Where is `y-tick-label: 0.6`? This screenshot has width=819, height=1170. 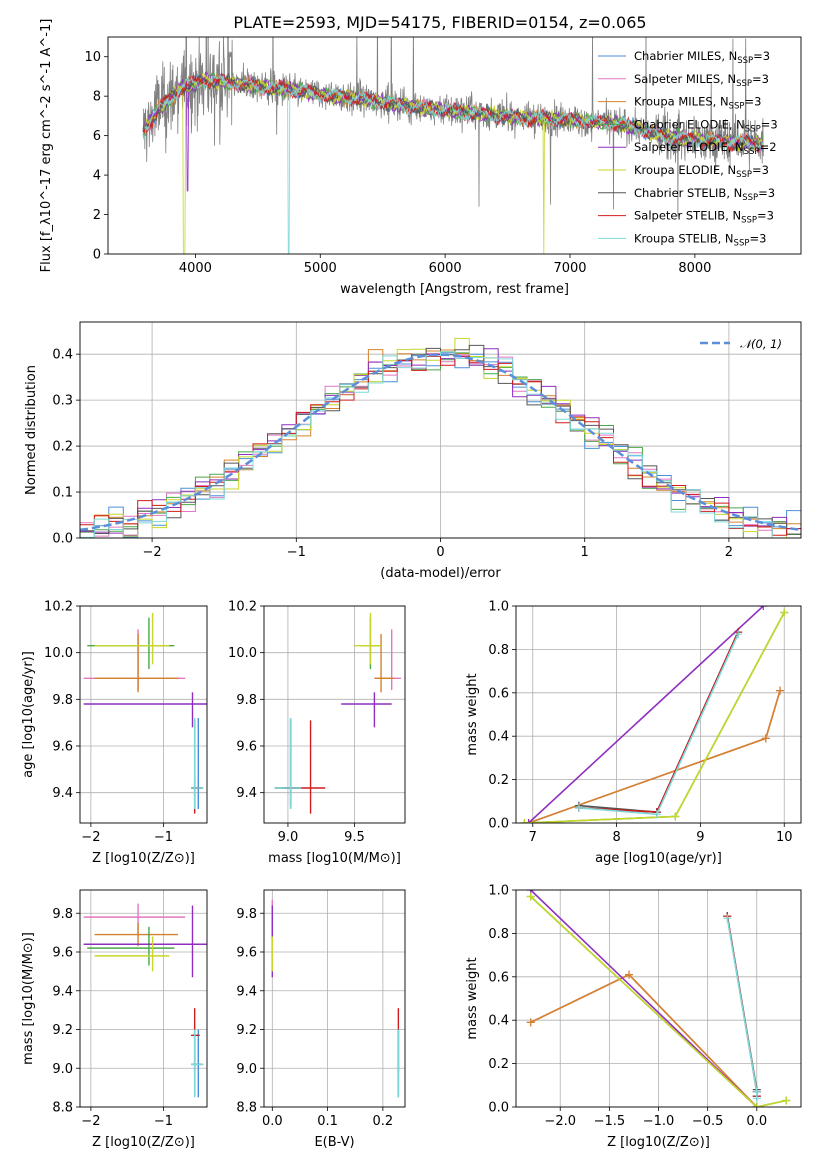 y-tick-label: 0.6 is located at coordinates (498, 977).